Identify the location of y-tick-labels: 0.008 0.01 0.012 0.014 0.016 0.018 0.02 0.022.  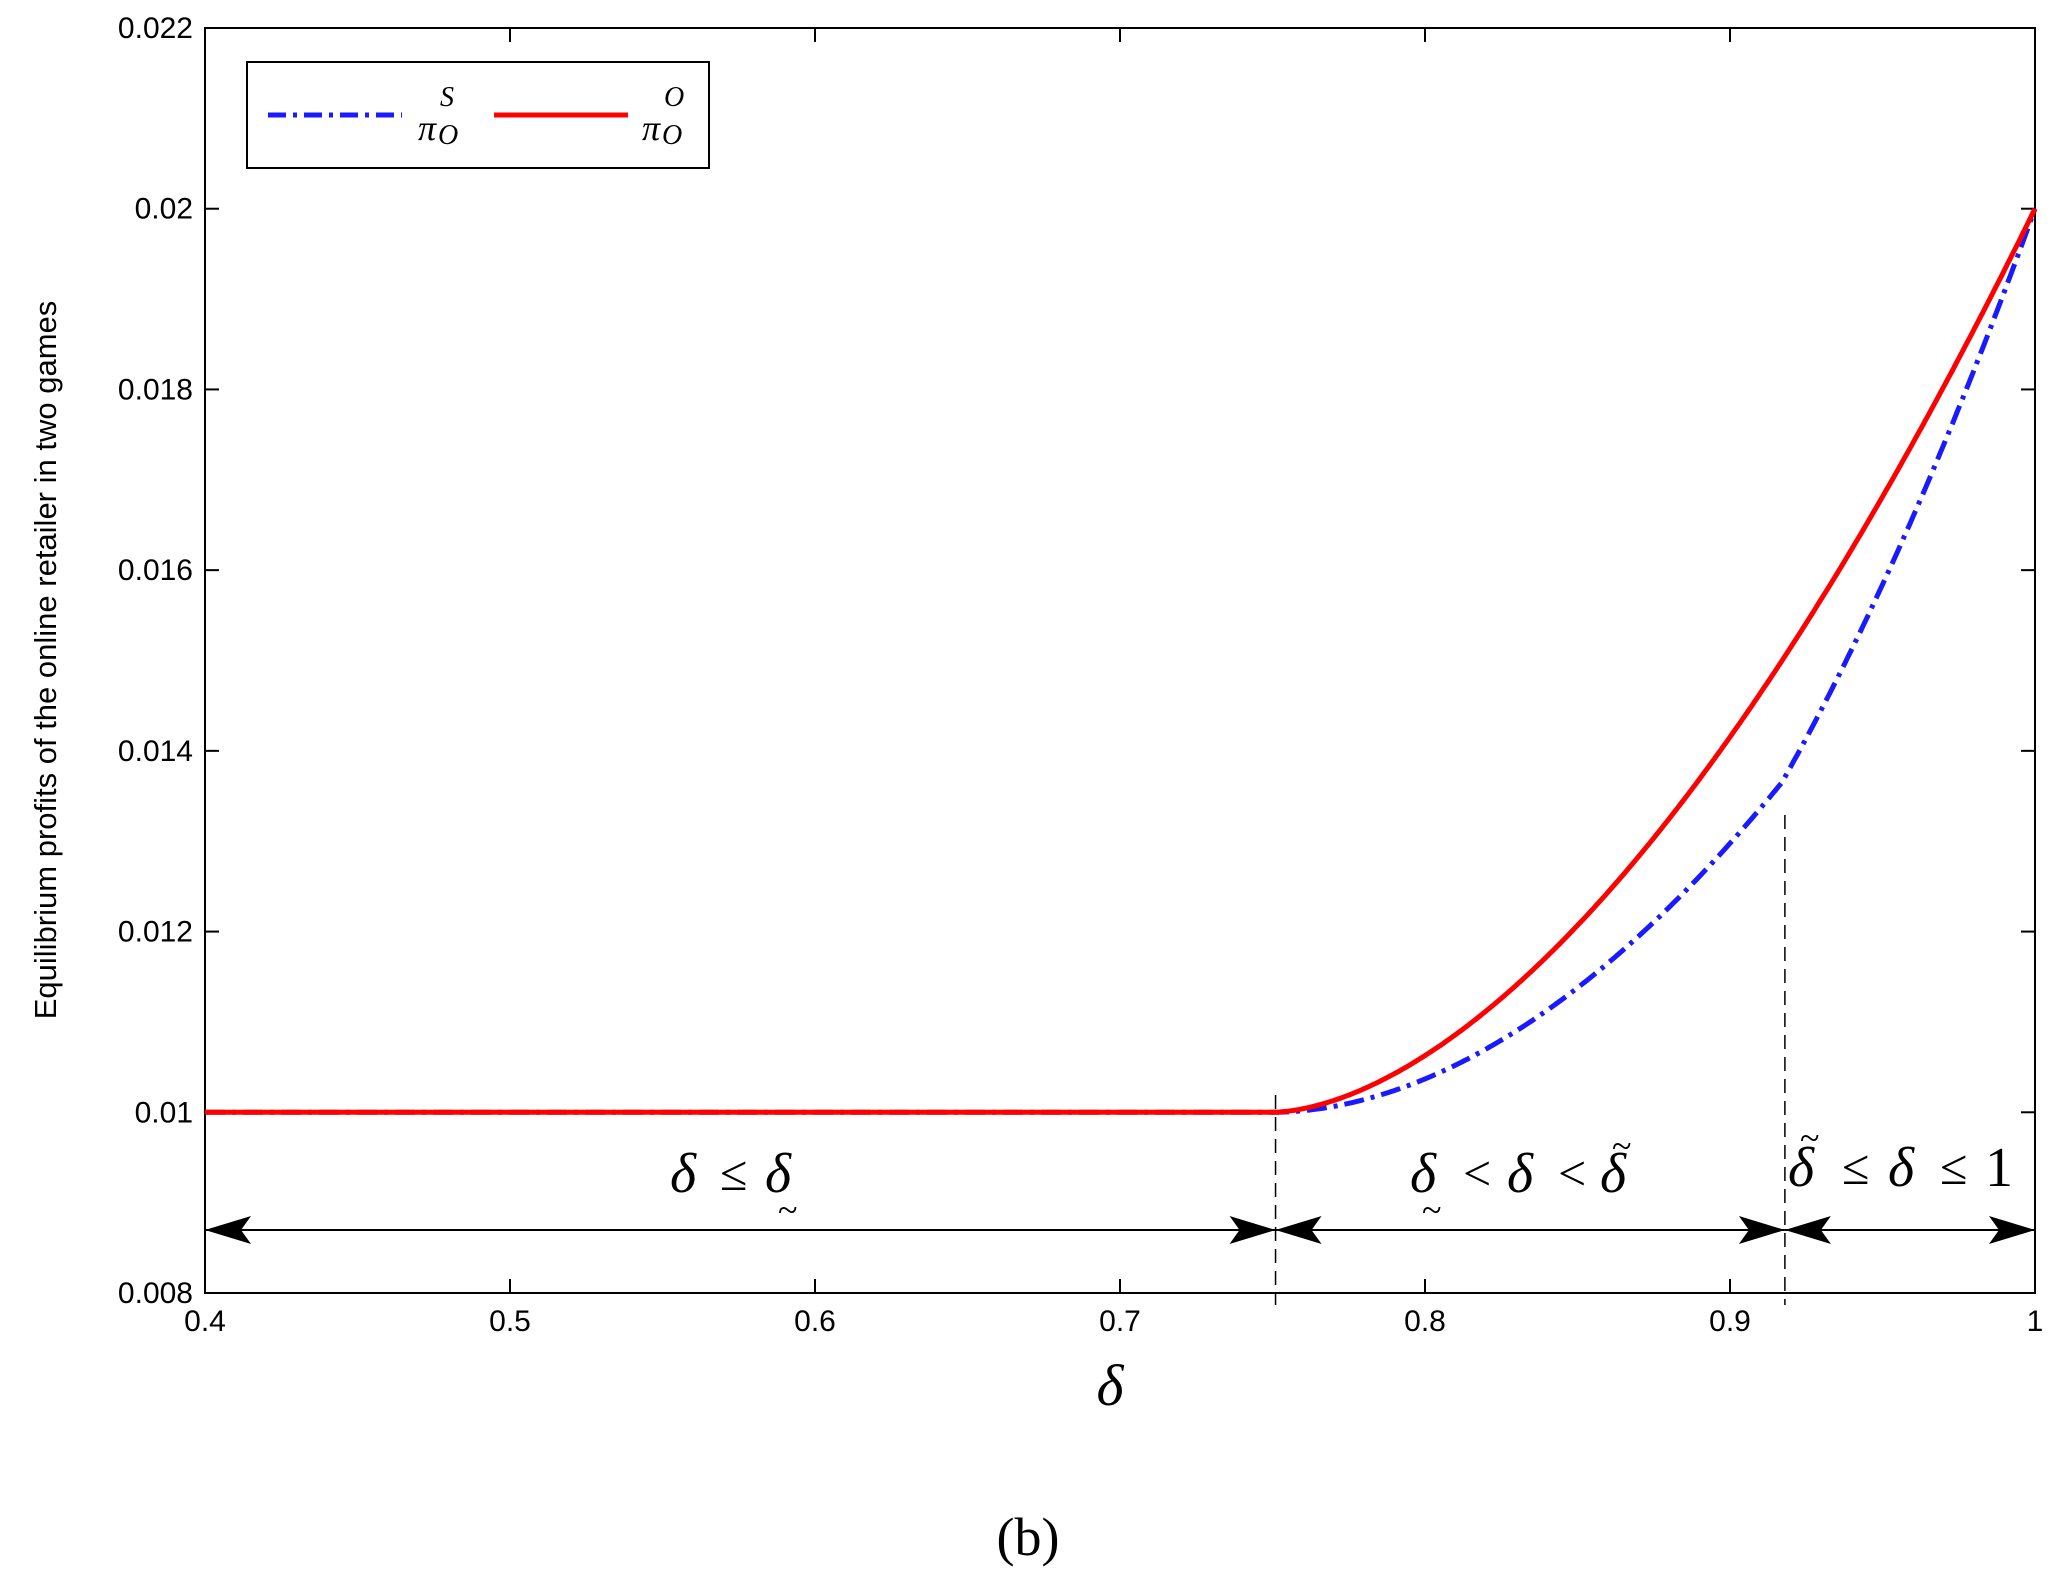
(155, 661).